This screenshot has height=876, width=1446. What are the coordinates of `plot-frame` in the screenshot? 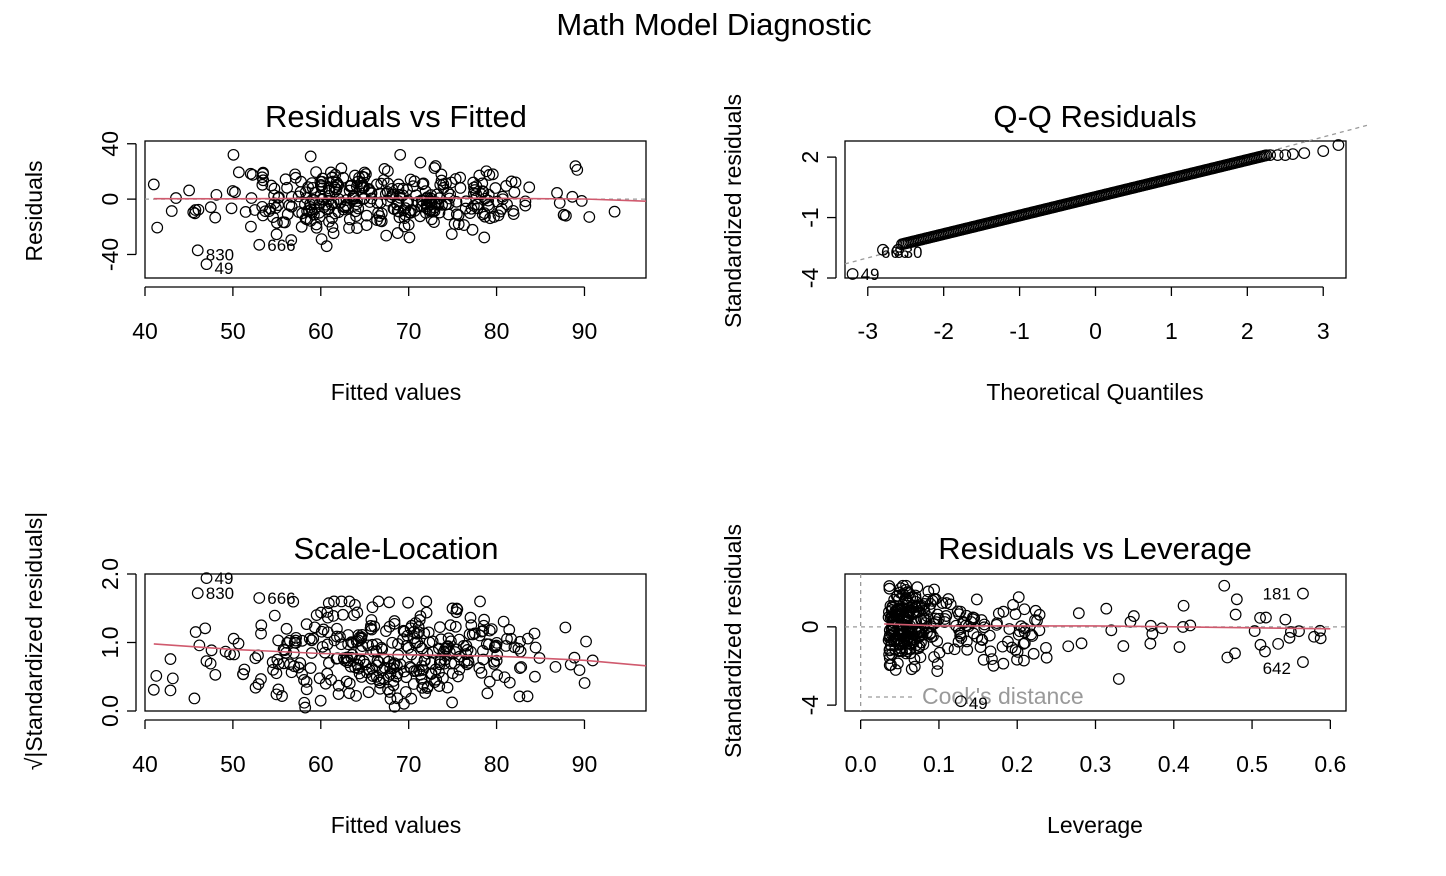 It's located at (1095, 642).